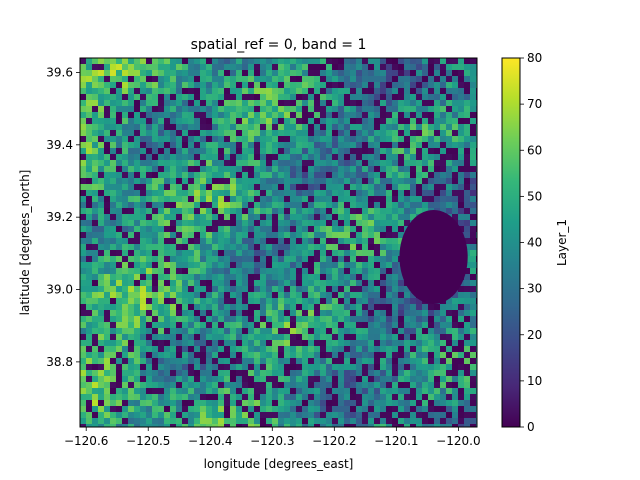 The width and height of the screenshot is (640, 480). Describe the element at coordinates (534, 381) in the screenshot. I see `colorbar-tick-label: 10` at that location.